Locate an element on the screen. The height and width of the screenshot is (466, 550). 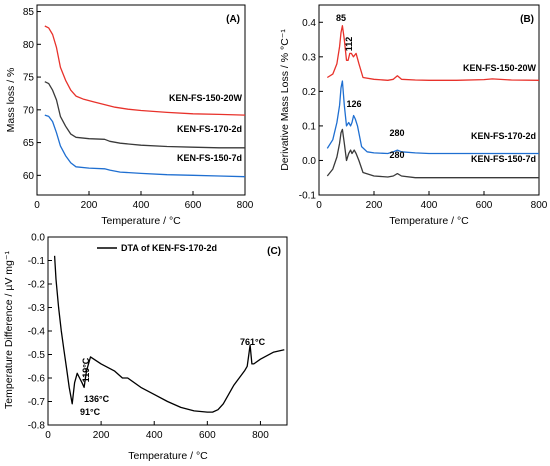
panel-a-lines is located at coordinates (145, 101).